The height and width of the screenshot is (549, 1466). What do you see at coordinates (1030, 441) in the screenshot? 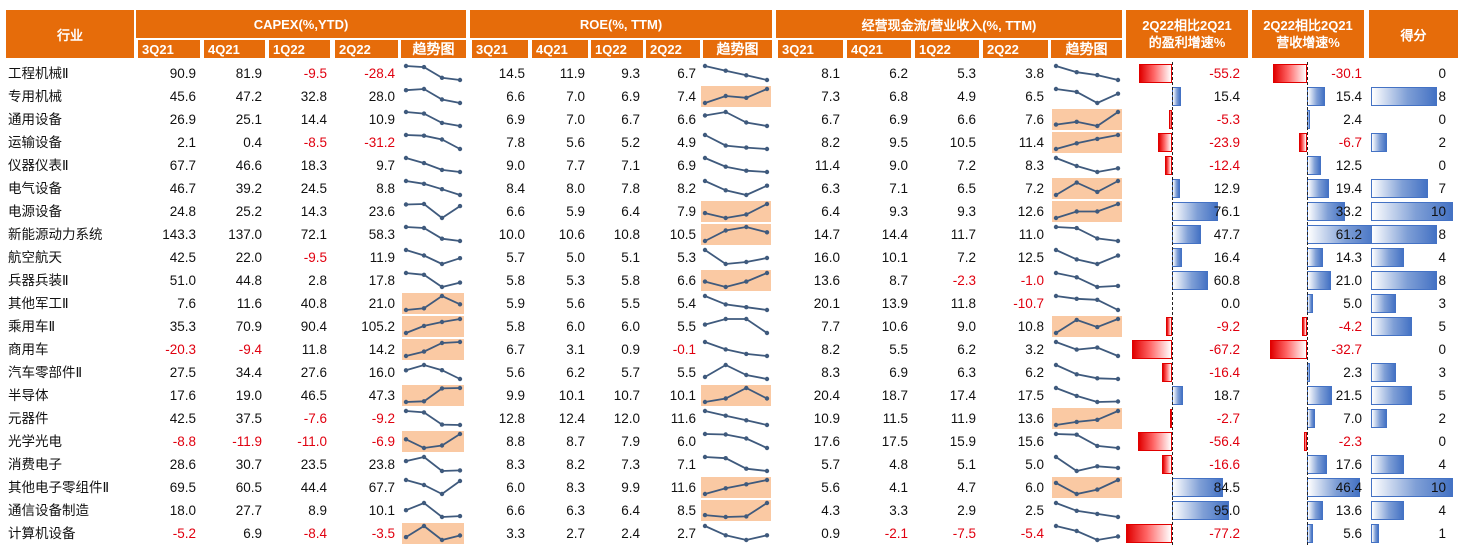
I see `row-16-cash-2q22: 15.6` at bounding box center [1030, 441].